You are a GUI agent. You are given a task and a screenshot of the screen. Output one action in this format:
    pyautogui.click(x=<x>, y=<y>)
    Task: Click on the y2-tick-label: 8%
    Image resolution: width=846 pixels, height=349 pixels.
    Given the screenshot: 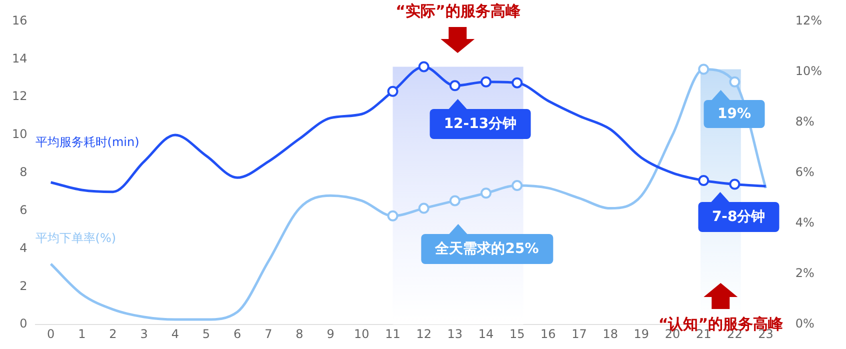 What is the action you would take?
    pyautogui.click(x=804, y=121)
    